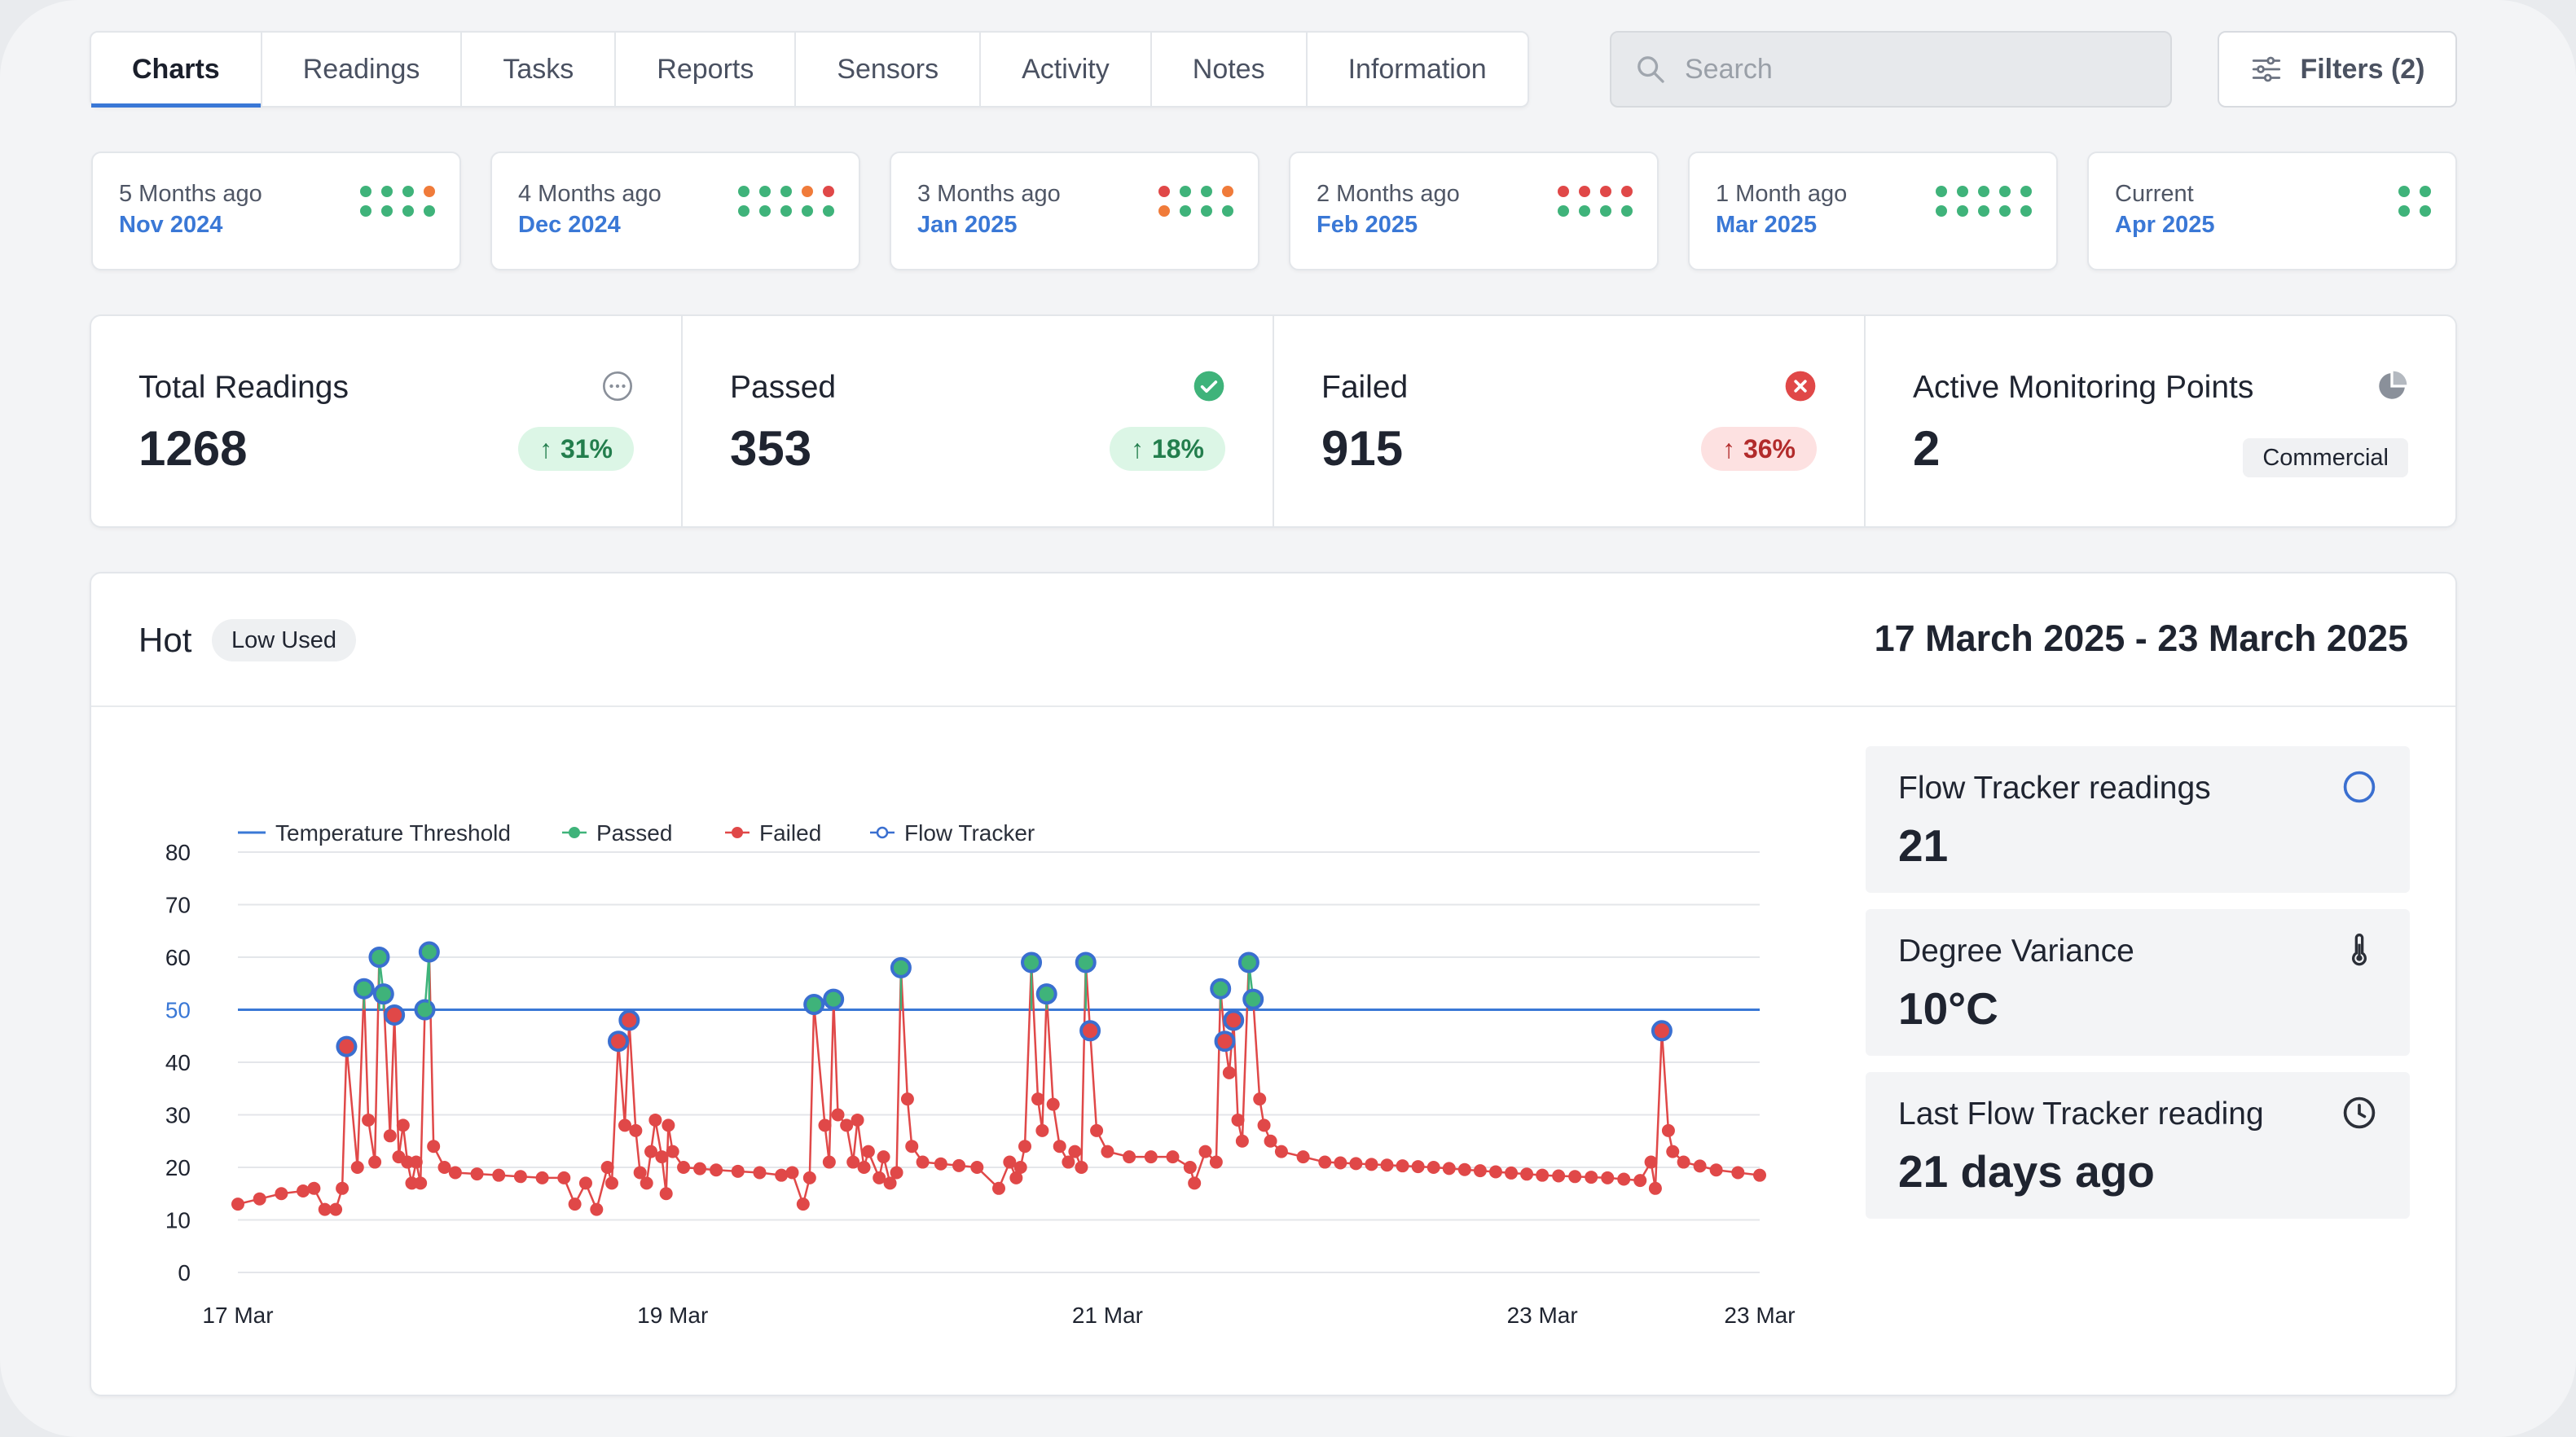 The width and height of the screenshot is (2576, 1437). I want to click on search-input, so click(1913, 69).